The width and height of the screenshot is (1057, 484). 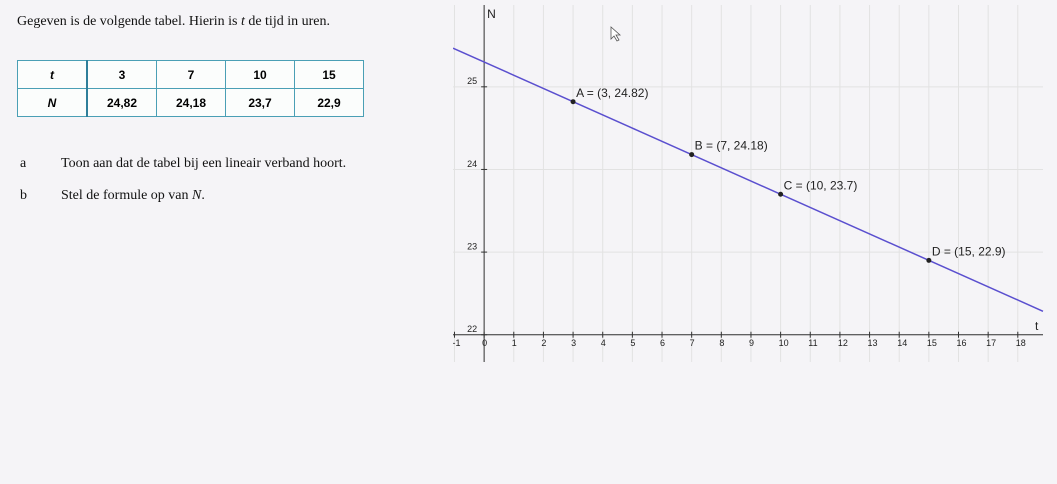 What do you see at coordinates (260, 74) in the screenshot?
I see `table-cell: 10` at bounding box center [260, 74].